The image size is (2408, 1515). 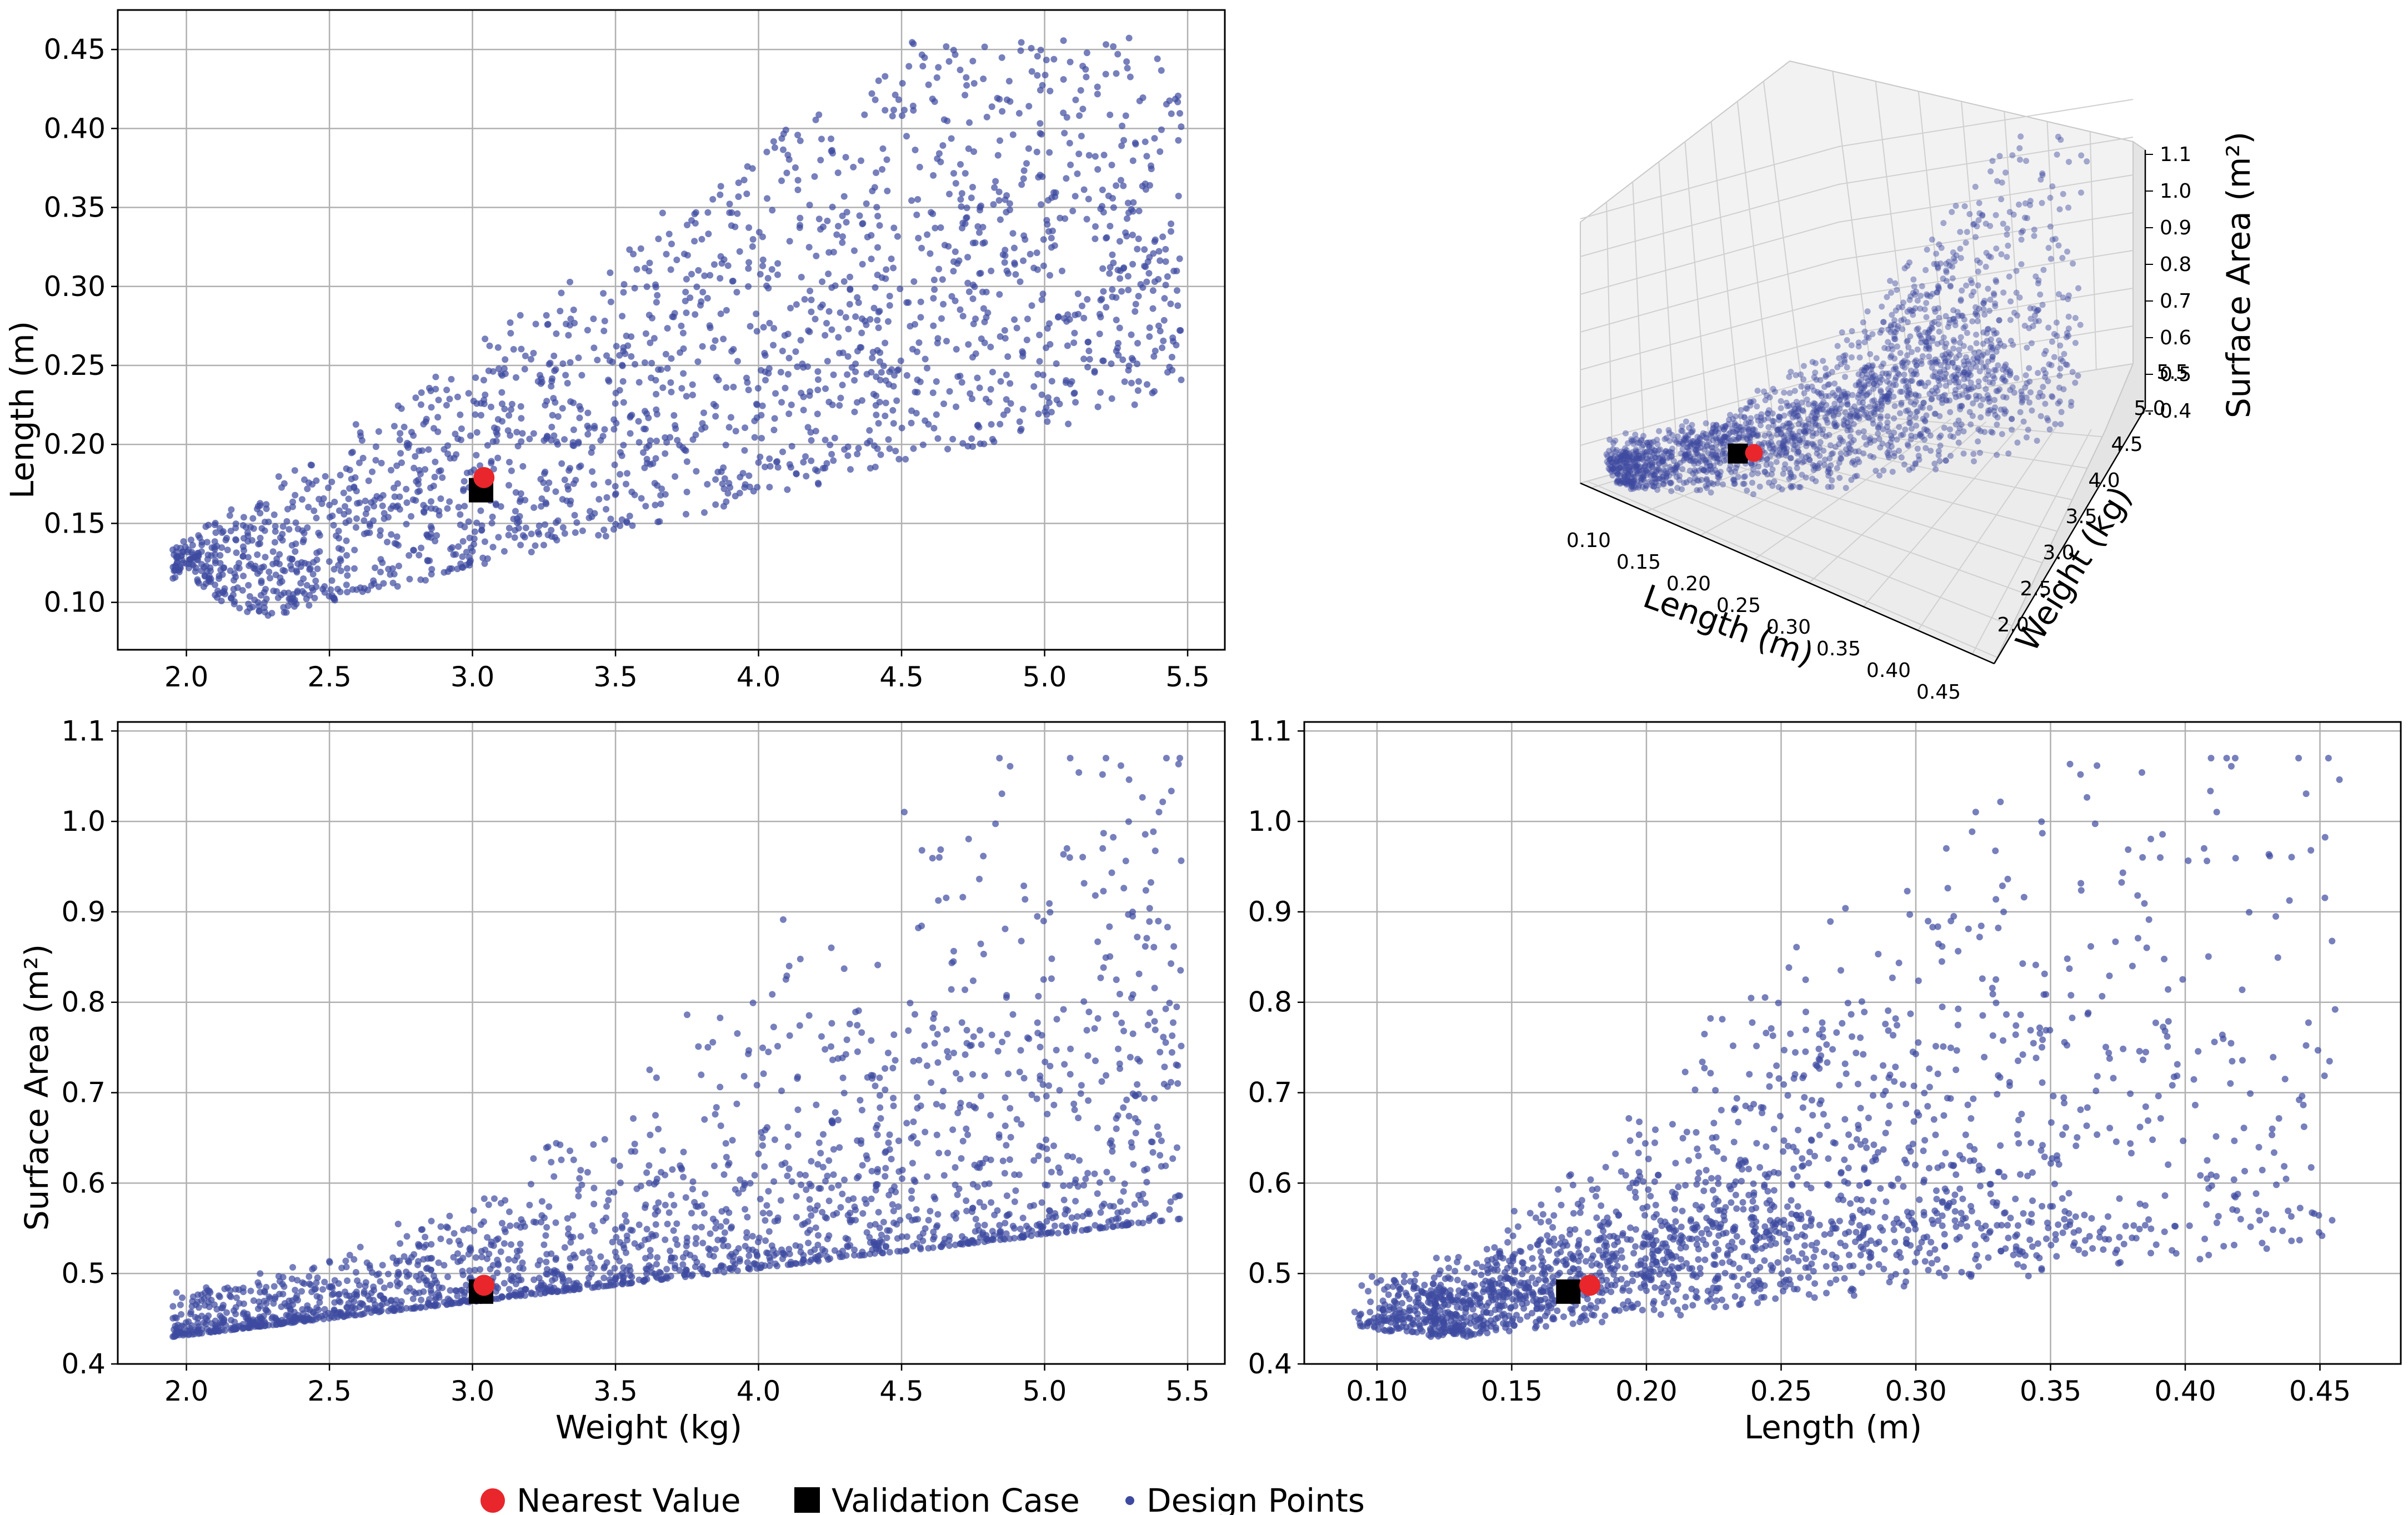 What do you see at coordinates (75, 286) in the screenshot?
I see `y-tick-label: 0.30` at bounding box center [75, 286].